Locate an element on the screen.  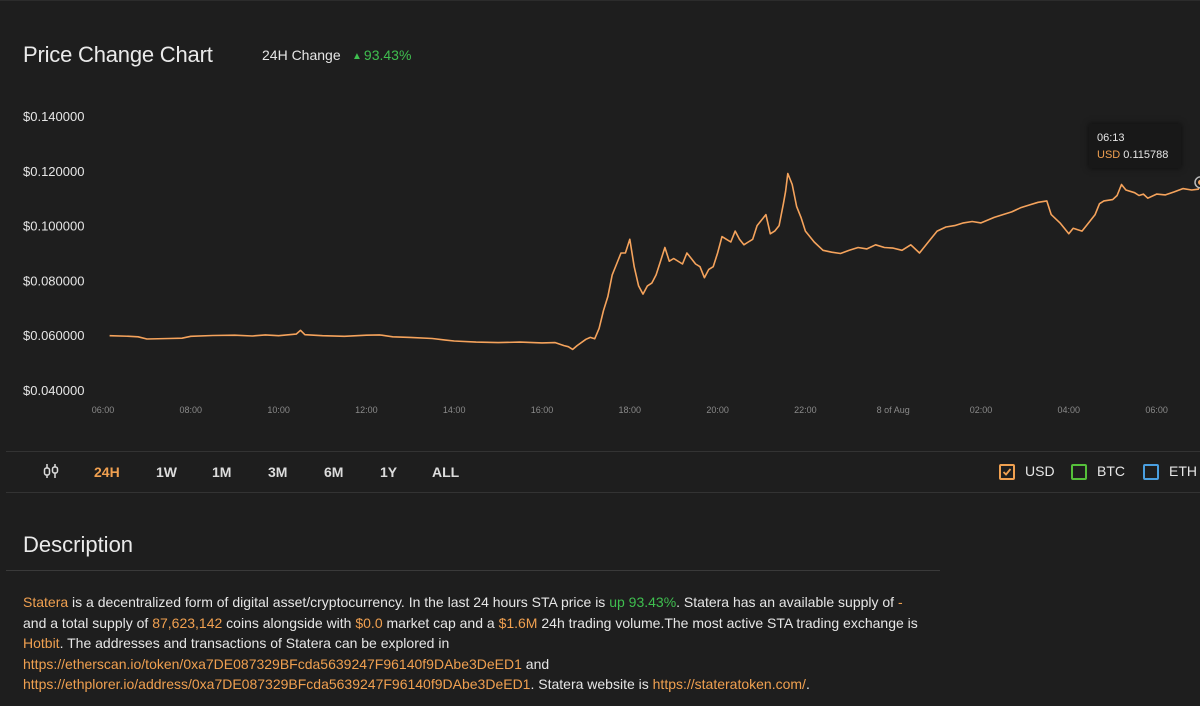
check-icon is located at coordinates (1007, 472).